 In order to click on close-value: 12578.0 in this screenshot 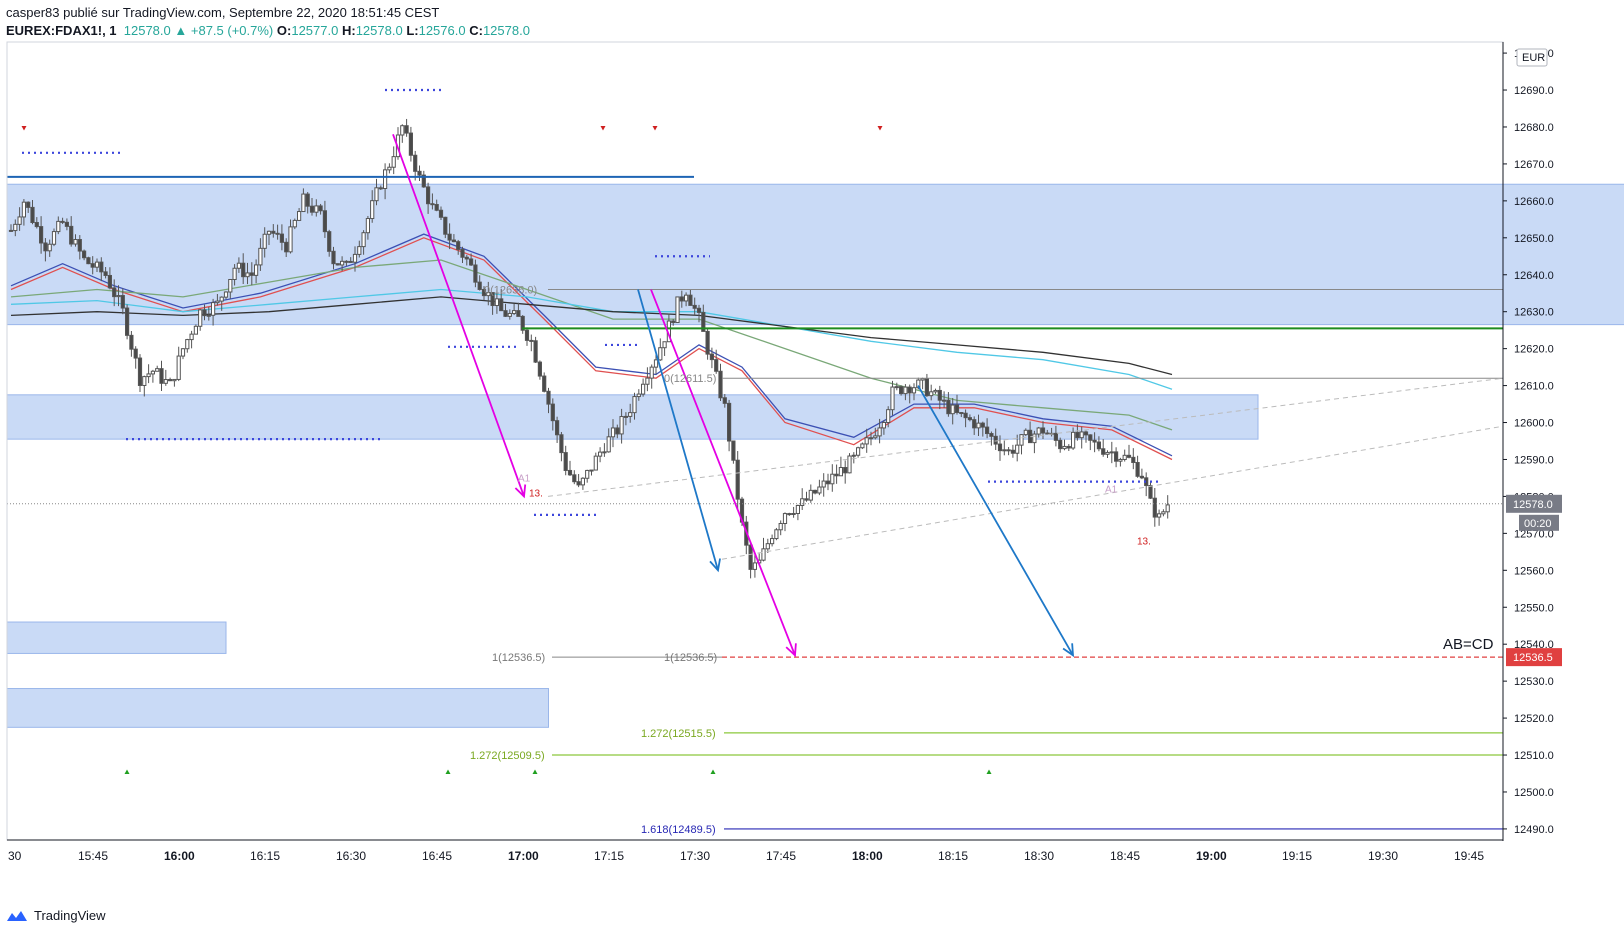, I will do `click(506, 30)`.